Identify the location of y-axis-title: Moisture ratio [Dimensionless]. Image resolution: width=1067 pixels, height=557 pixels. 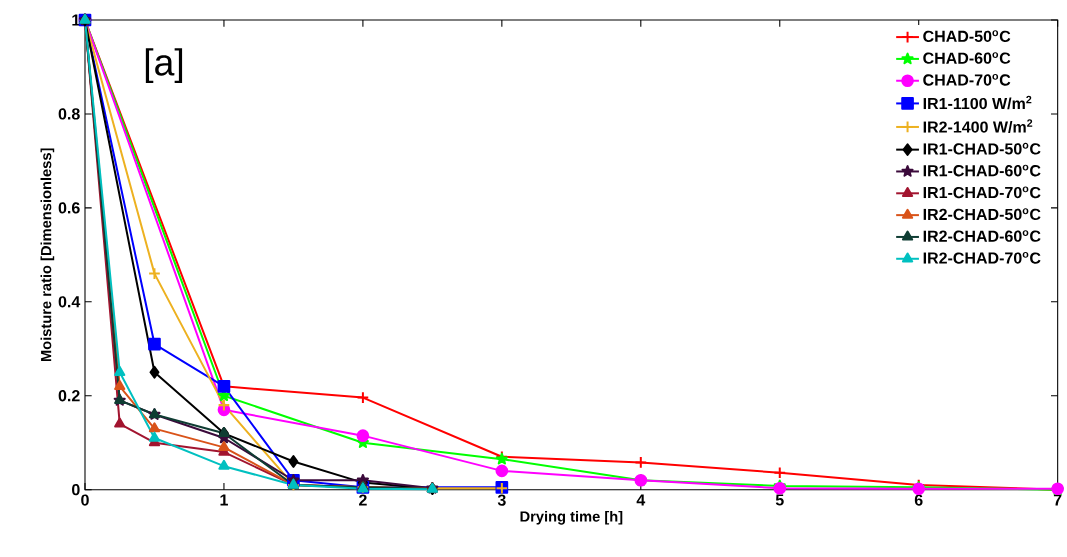
(47, 255).